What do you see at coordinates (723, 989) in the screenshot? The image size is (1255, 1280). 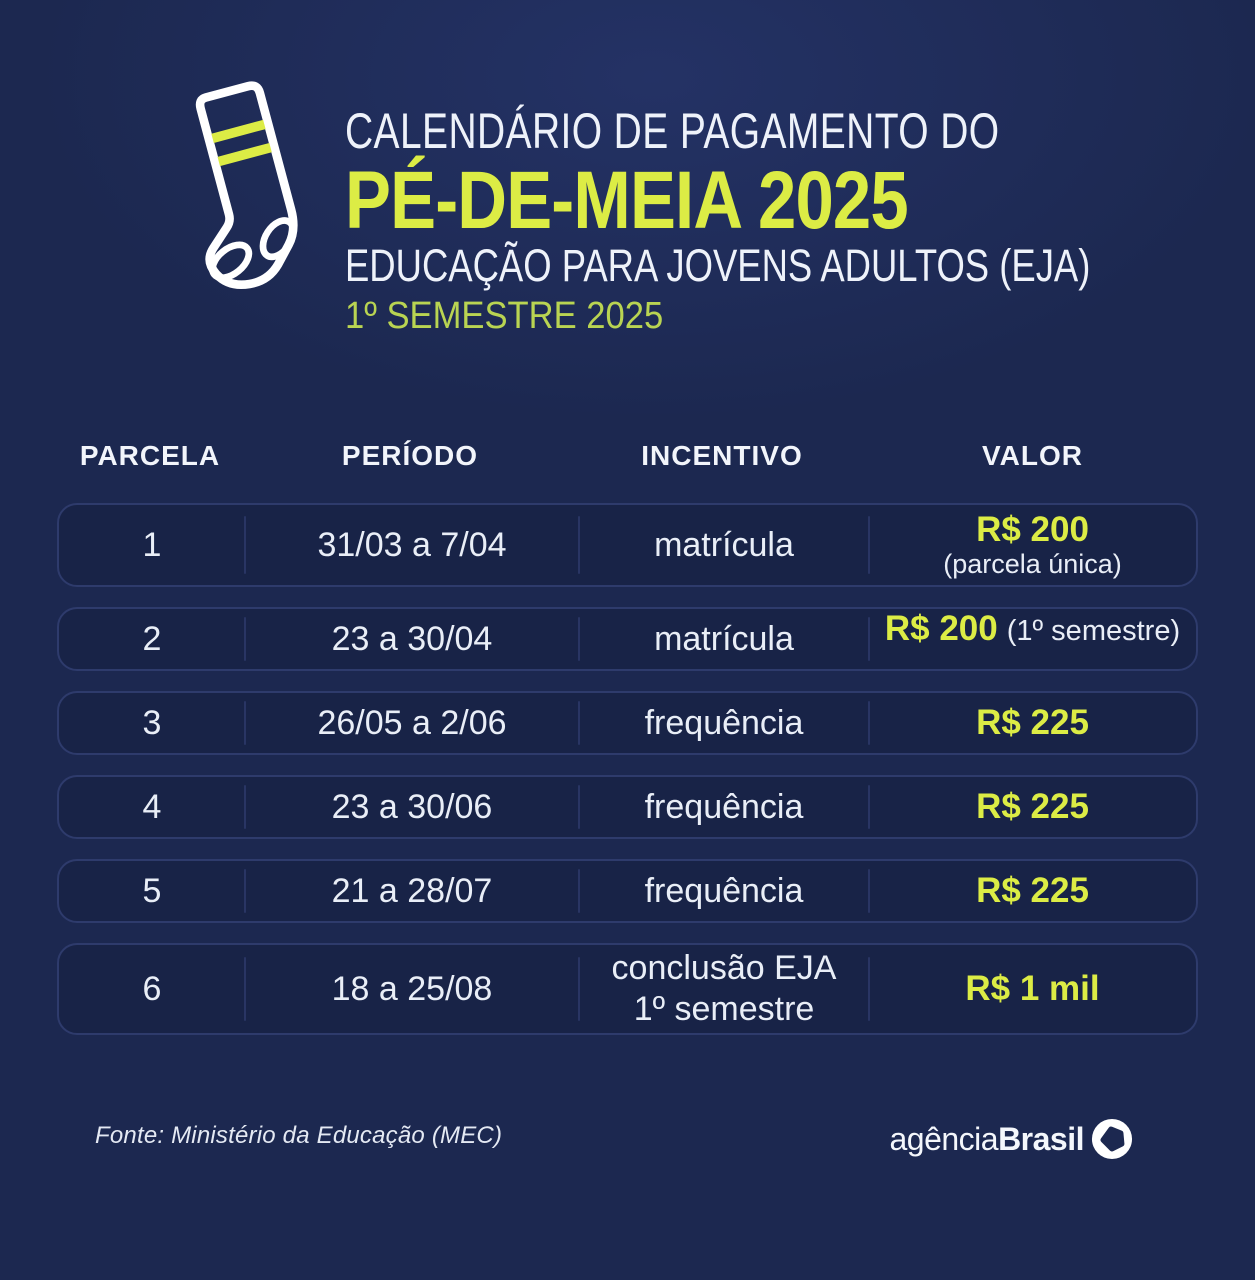 I see `incentivo-cell: conclusão EJA 1º semestre` at bounding box center [723, 989].